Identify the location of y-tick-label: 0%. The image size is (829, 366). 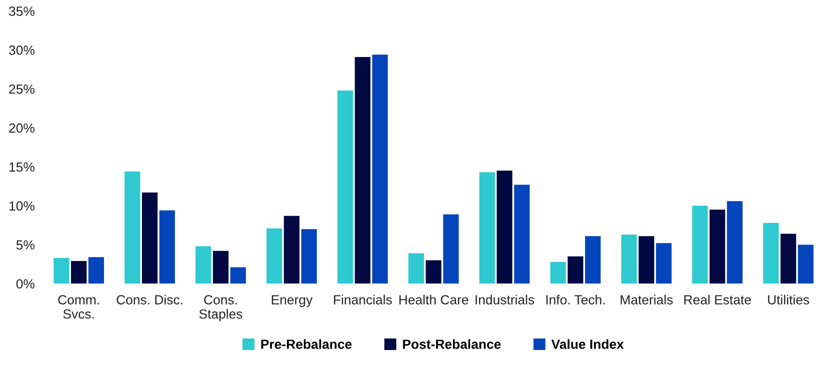
(25, 284).